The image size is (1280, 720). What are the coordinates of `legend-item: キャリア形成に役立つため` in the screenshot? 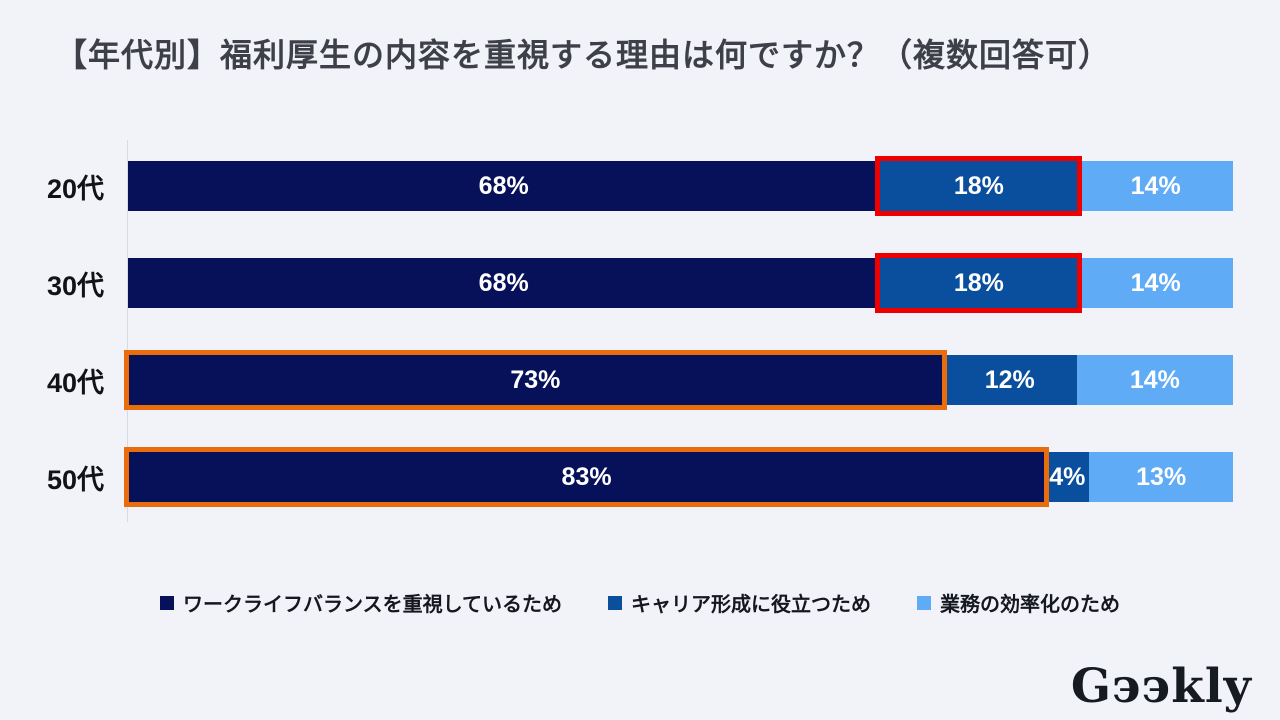 It's located at (739, 602).